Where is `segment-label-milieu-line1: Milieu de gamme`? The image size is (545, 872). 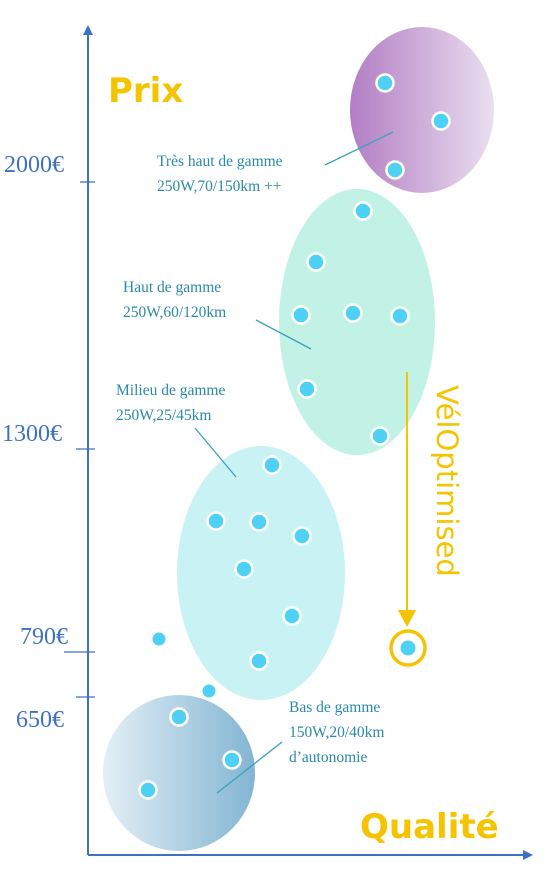
segment-label-milieu-line1: Milieu de gamme is located at coordinates (170, 390).